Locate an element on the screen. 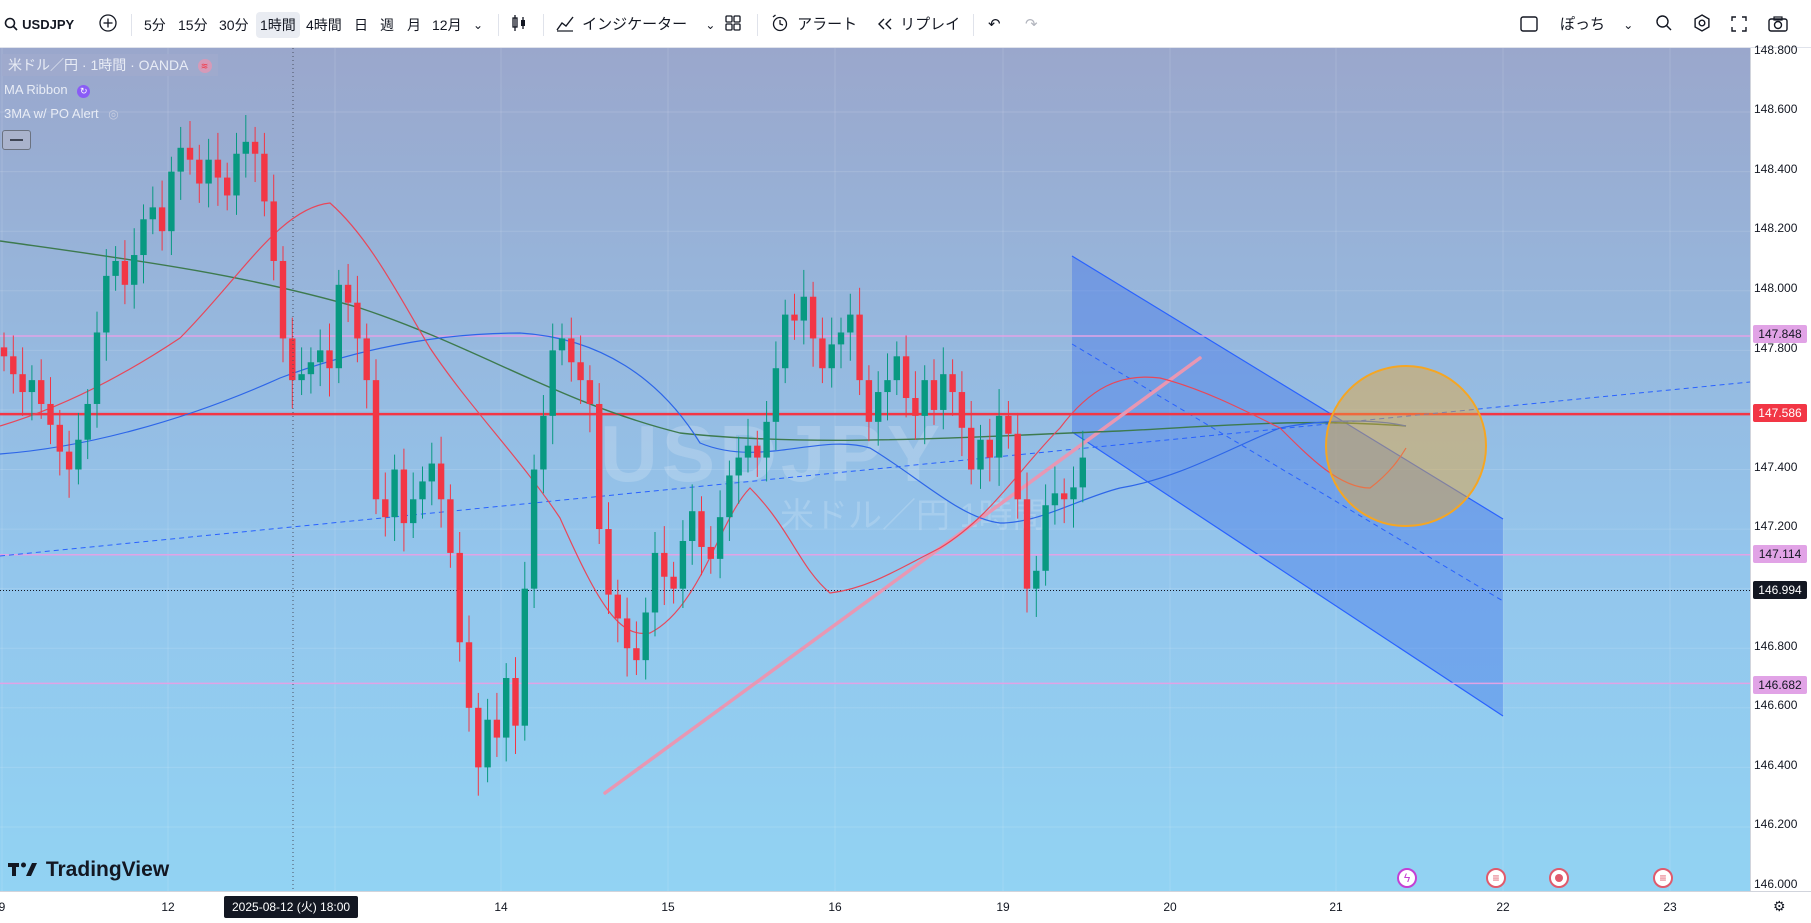 The width and height of the screenshot is (1811, 923). chart-legend-title: 米ドル／円 · 1時間 · OANDA ≋ is located at coordinates (110, 65).